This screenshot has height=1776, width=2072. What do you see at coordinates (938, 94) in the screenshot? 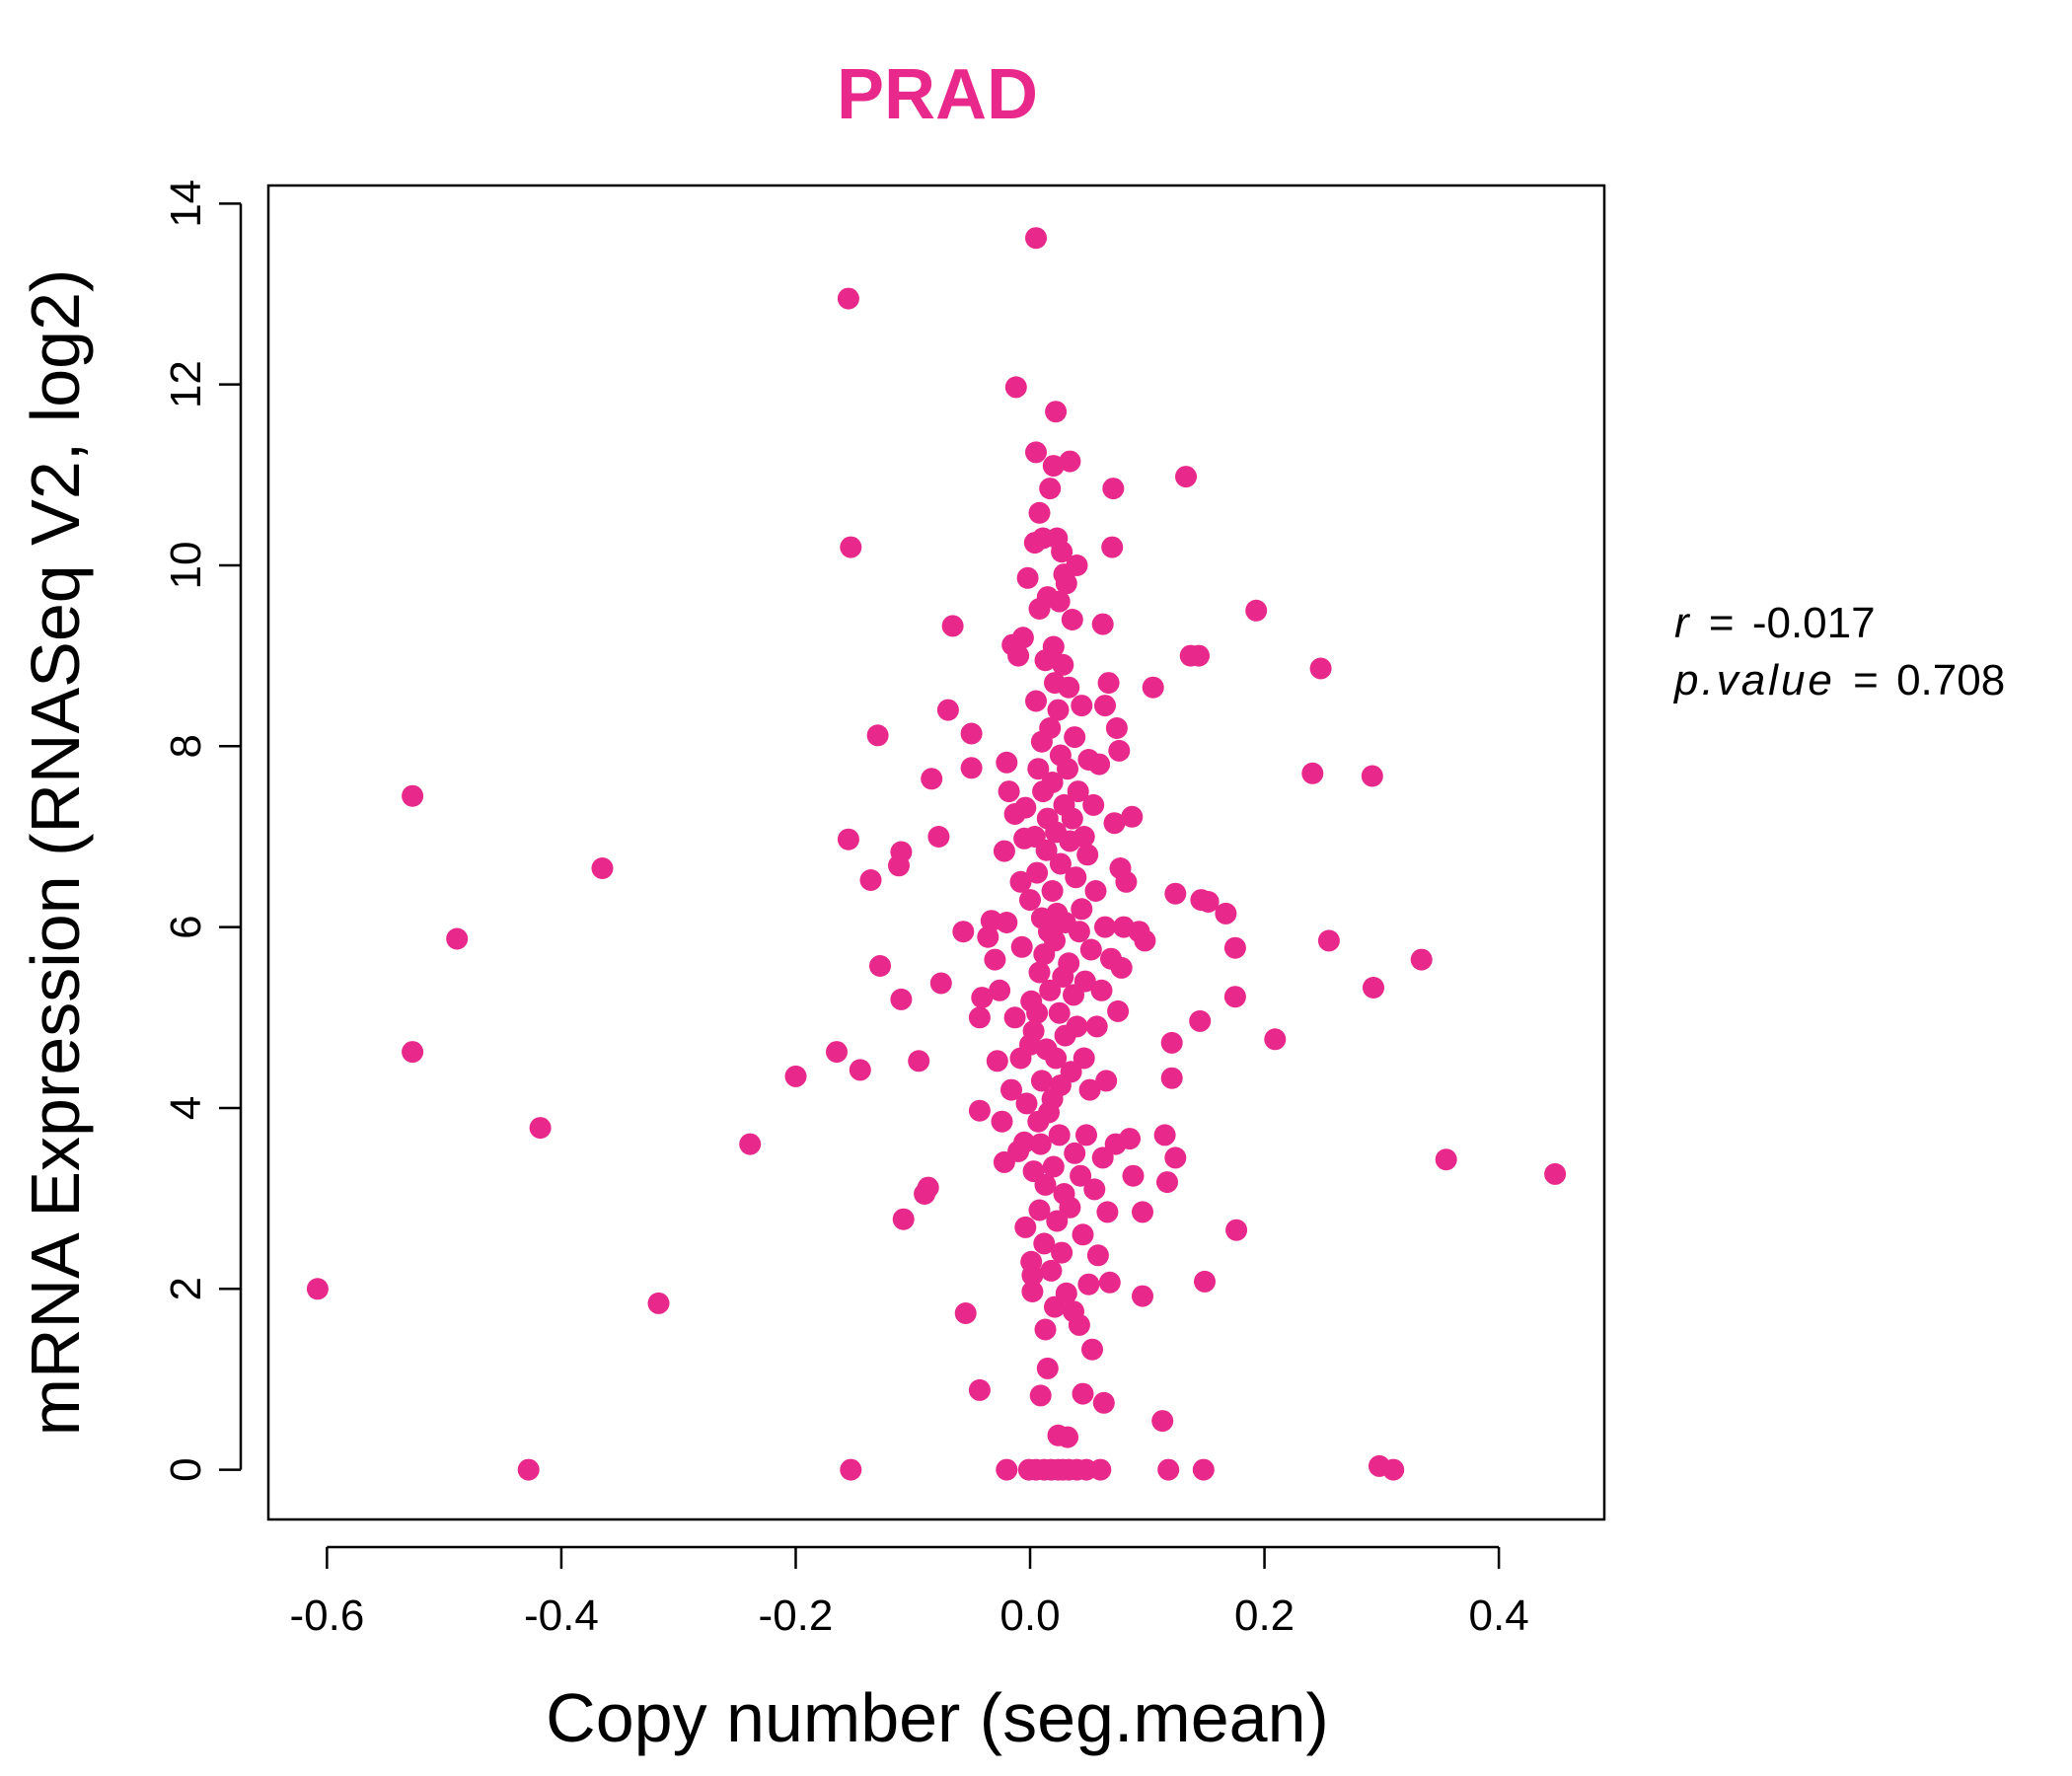
I see `chart-title: PRAD` at bounding box center [938, 94].